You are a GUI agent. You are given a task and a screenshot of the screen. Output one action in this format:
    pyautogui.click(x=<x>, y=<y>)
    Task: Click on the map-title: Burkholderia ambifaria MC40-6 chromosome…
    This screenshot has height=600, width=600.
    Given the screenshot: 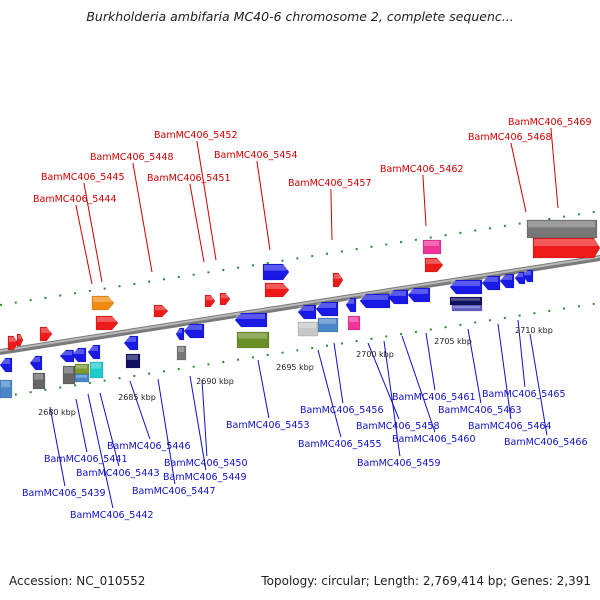 What is the action you would take?
    pyautogui.click(x=300, y=16)
    